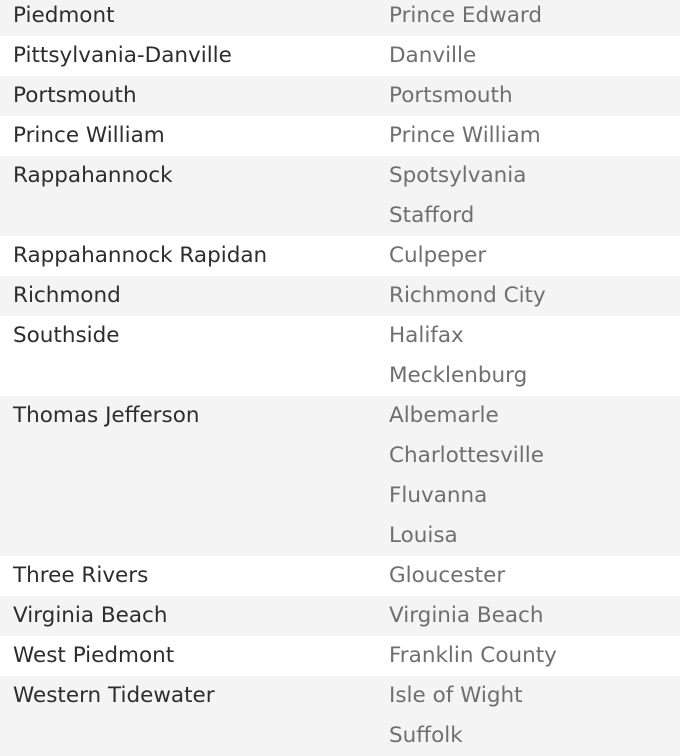 The image size is (680, 756). I want to click on locality-name: Portsmouth, so click(451, 95).